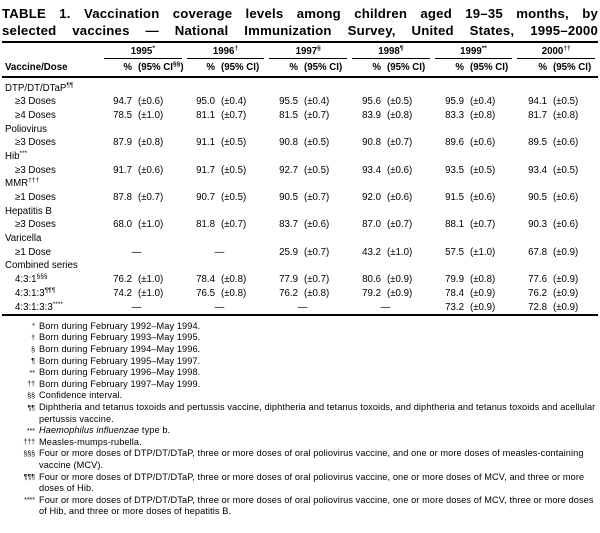 The height and width of the screenshot is (533, 600). What do you see at coordinates (318, 385) in the screenshot?
I see `footnote-text: Born during February 1997–May 1999.` at bounding box center [318, 385].